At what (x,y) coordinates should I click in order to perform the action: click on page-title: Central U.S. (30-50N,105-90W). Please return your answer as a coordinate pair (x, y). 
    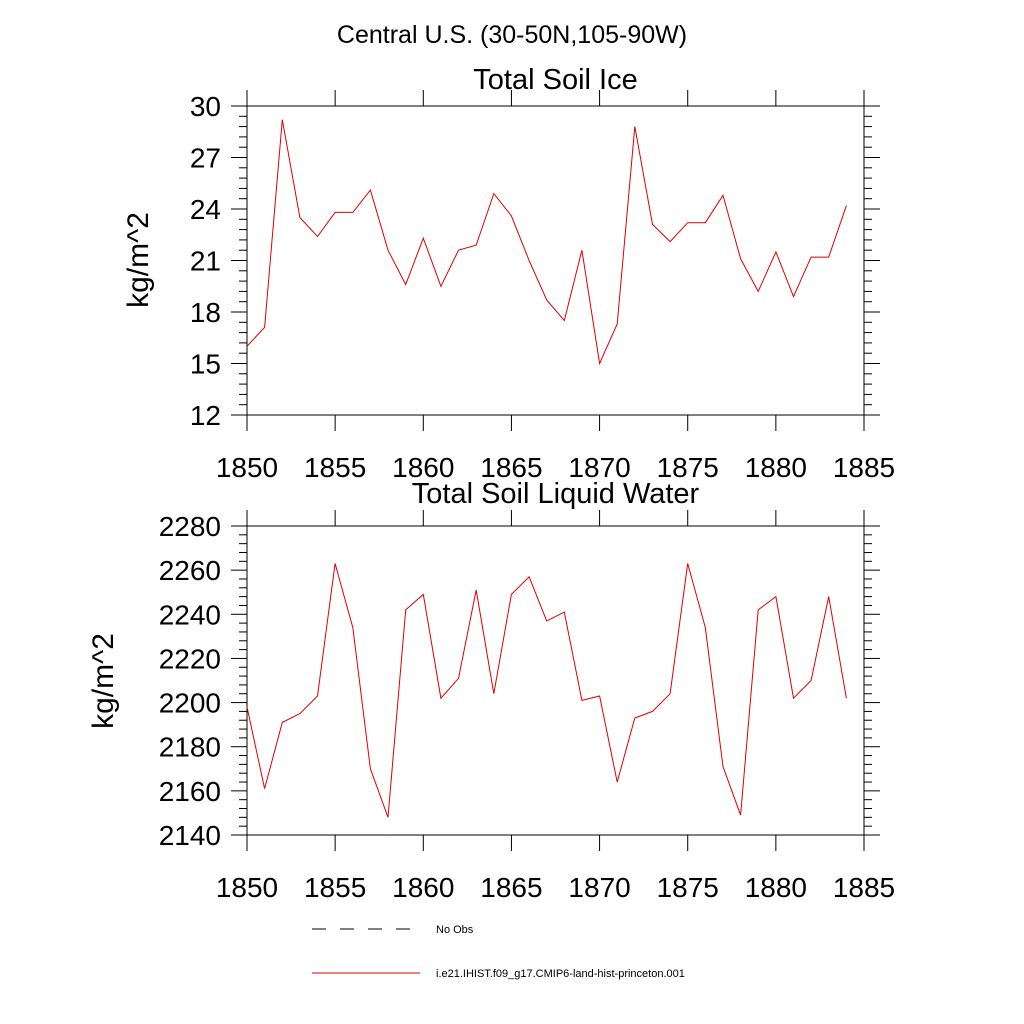
    Looking at the image, I should click on (512, 35).